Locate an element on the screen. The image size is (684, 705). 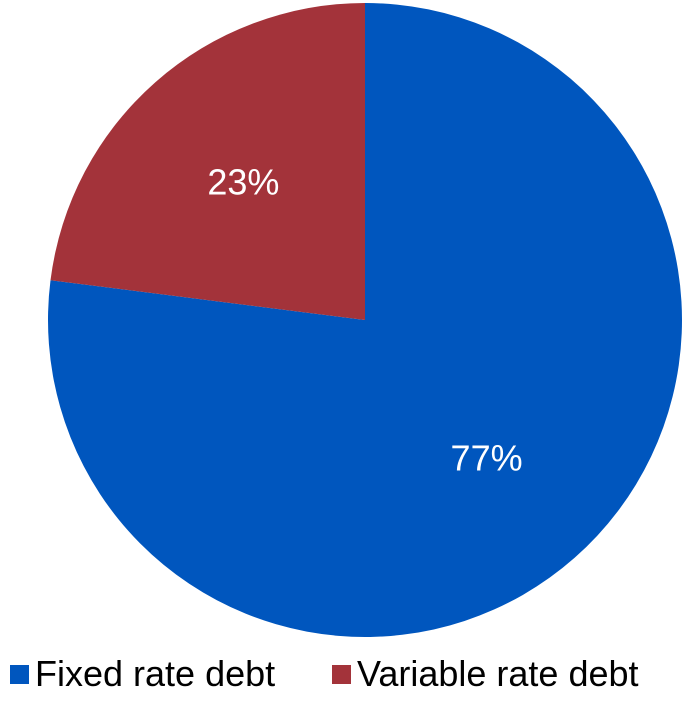
legend-swatch-fixed-rate-debt is located at coordinates (19, 674).